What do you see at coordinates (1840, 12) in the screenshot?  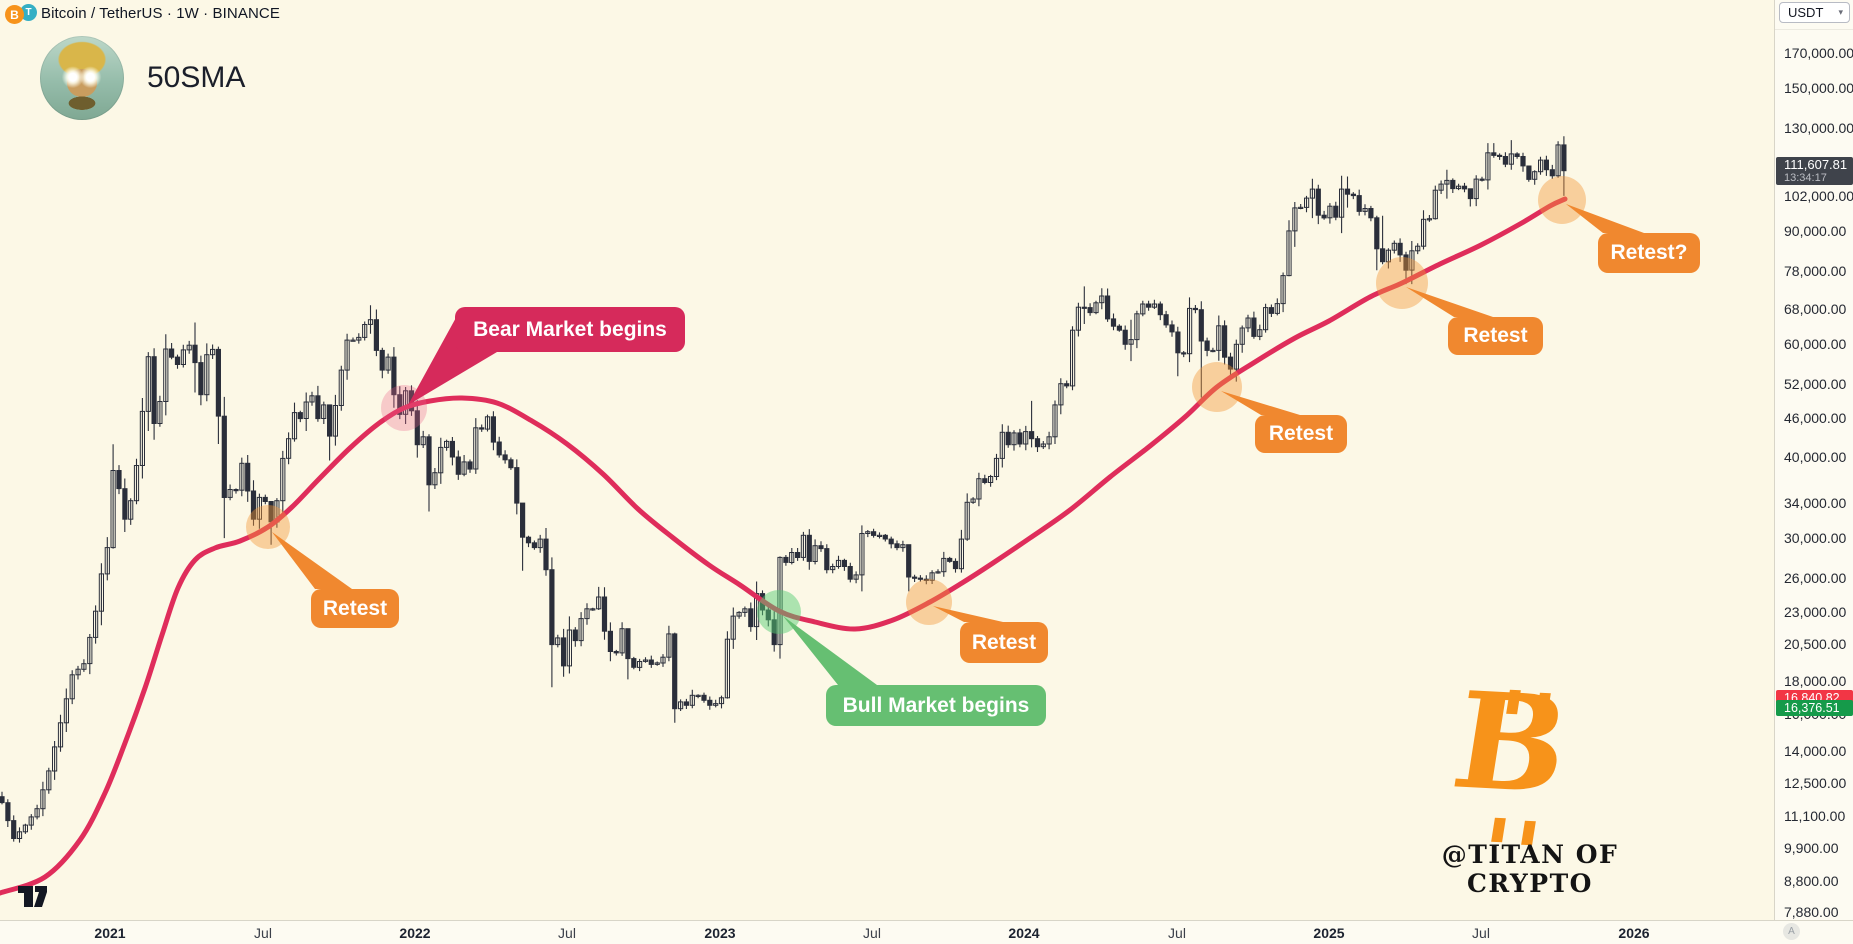 I see `chevron-down-icon: ▾` at bounding box center [1840, 12].